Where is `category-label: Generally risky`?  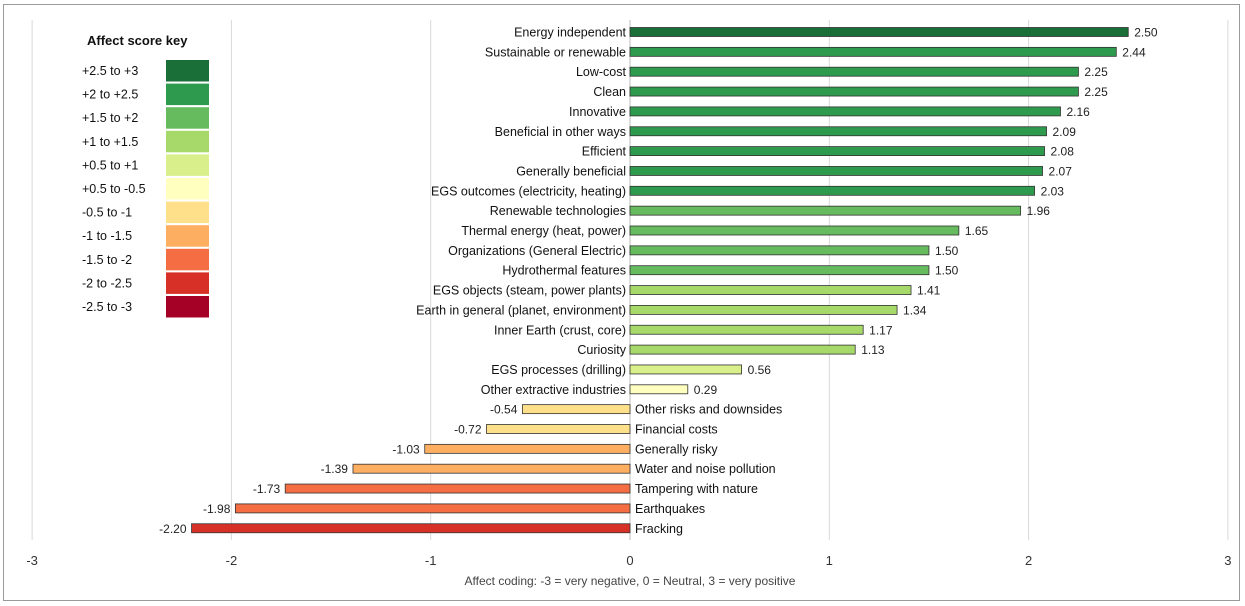
category-label: Generally risky is located at coordinates (676, 449).